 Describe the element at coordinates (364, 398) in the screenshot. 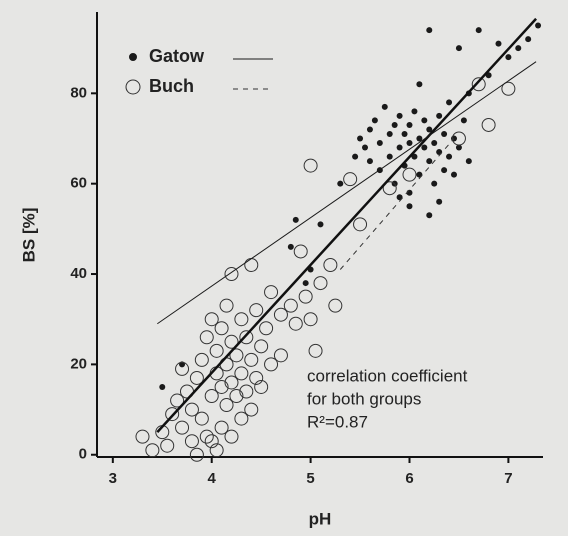

I see `annotation: for both groups` at that location.